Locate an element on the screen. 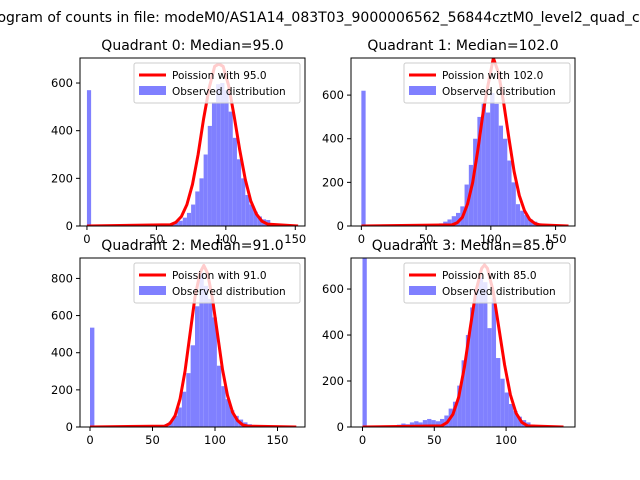  legend-poisson-label: Poission with 85.0 is located at coordinates (489, 276).